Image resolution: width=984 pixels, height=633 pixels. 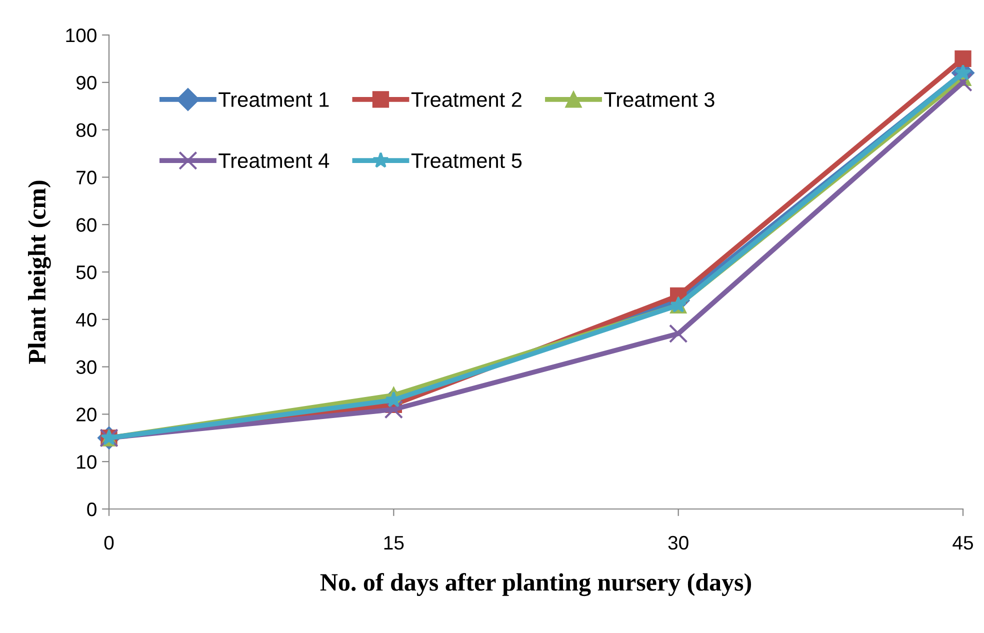 What do you see at coordinates (86, 415) in the screenshot?
I see `y-tick-label: 20` at bounding box center [86, 415].